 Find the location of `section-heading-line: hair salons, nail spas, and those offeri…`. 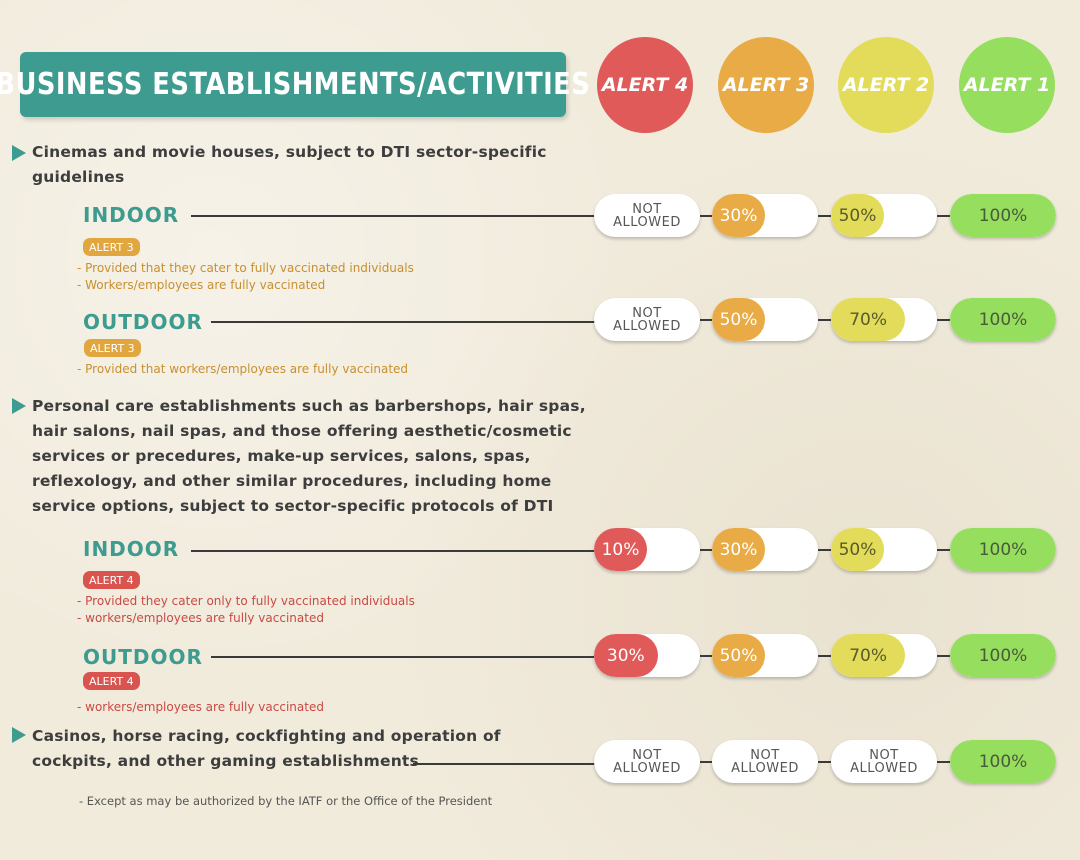

section-heading-line: hair salons, nail spas, and those offeri… is located at coordinates (302, 431).